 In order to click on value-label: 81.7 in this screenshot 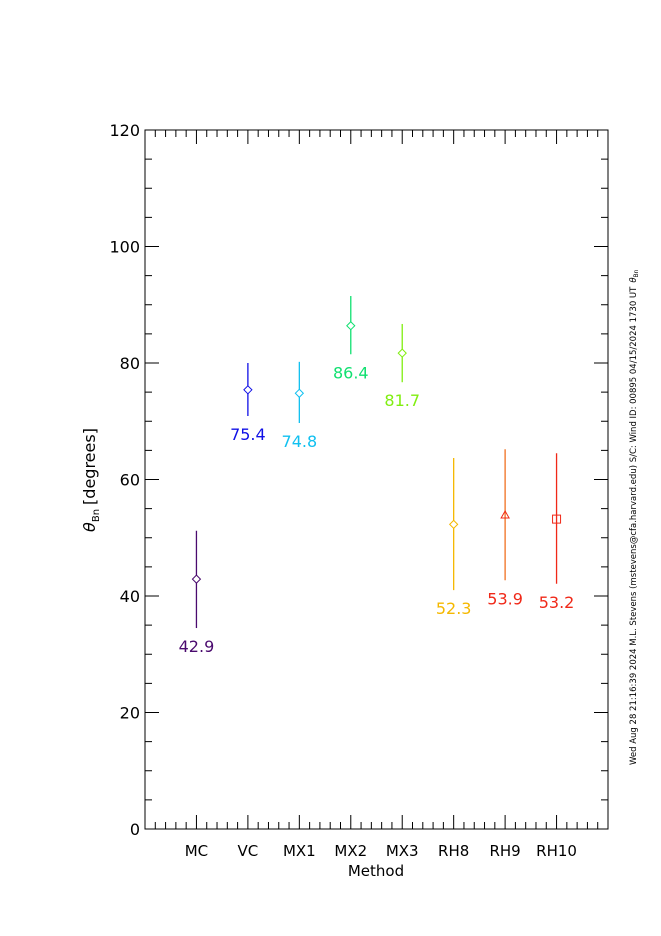, I will do `click(402, 400)`.